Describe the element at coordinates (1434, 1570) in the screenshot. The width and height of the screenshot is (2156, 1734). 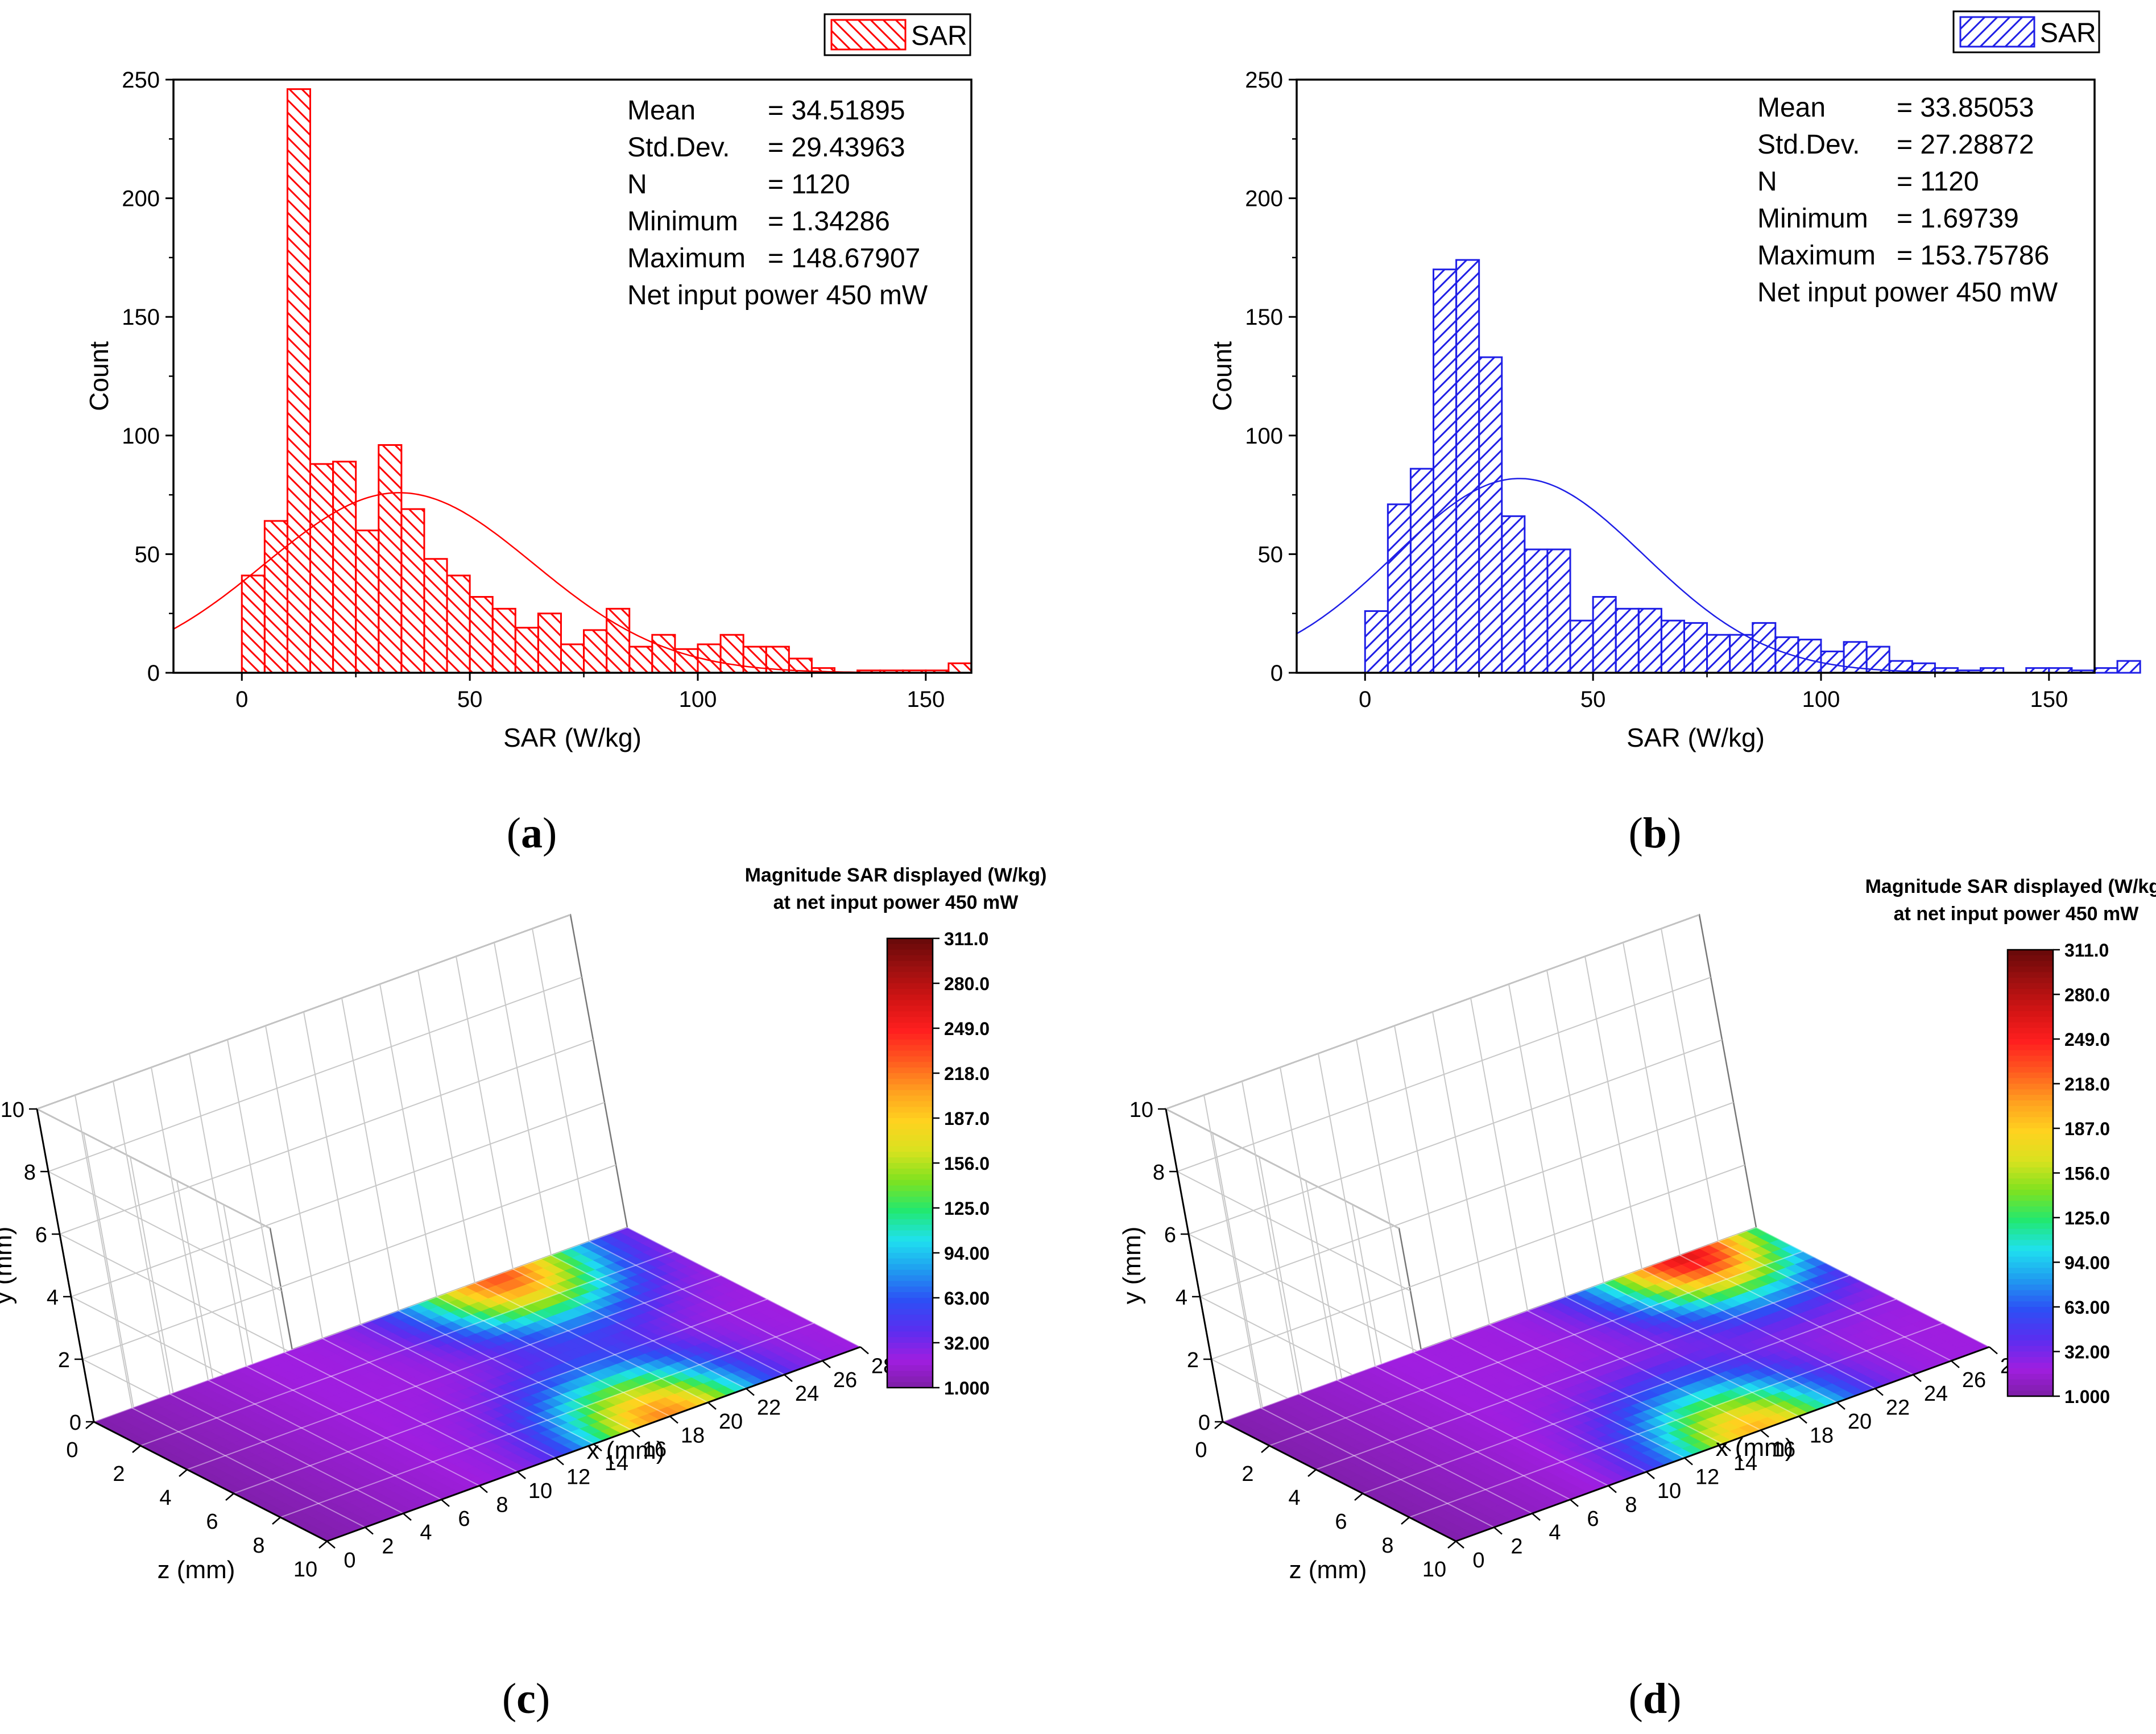
I see `z-tick-label: 10` at that location.